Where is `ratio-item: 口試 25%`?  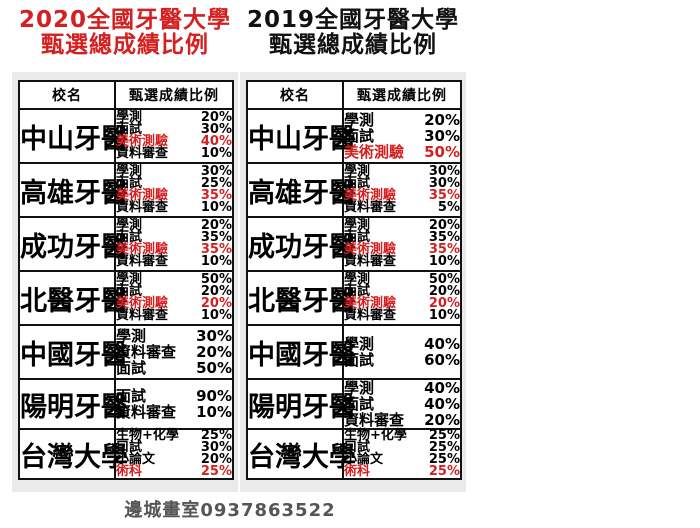 ratio-item: 口試 25% is located at coordinates (402, 447).